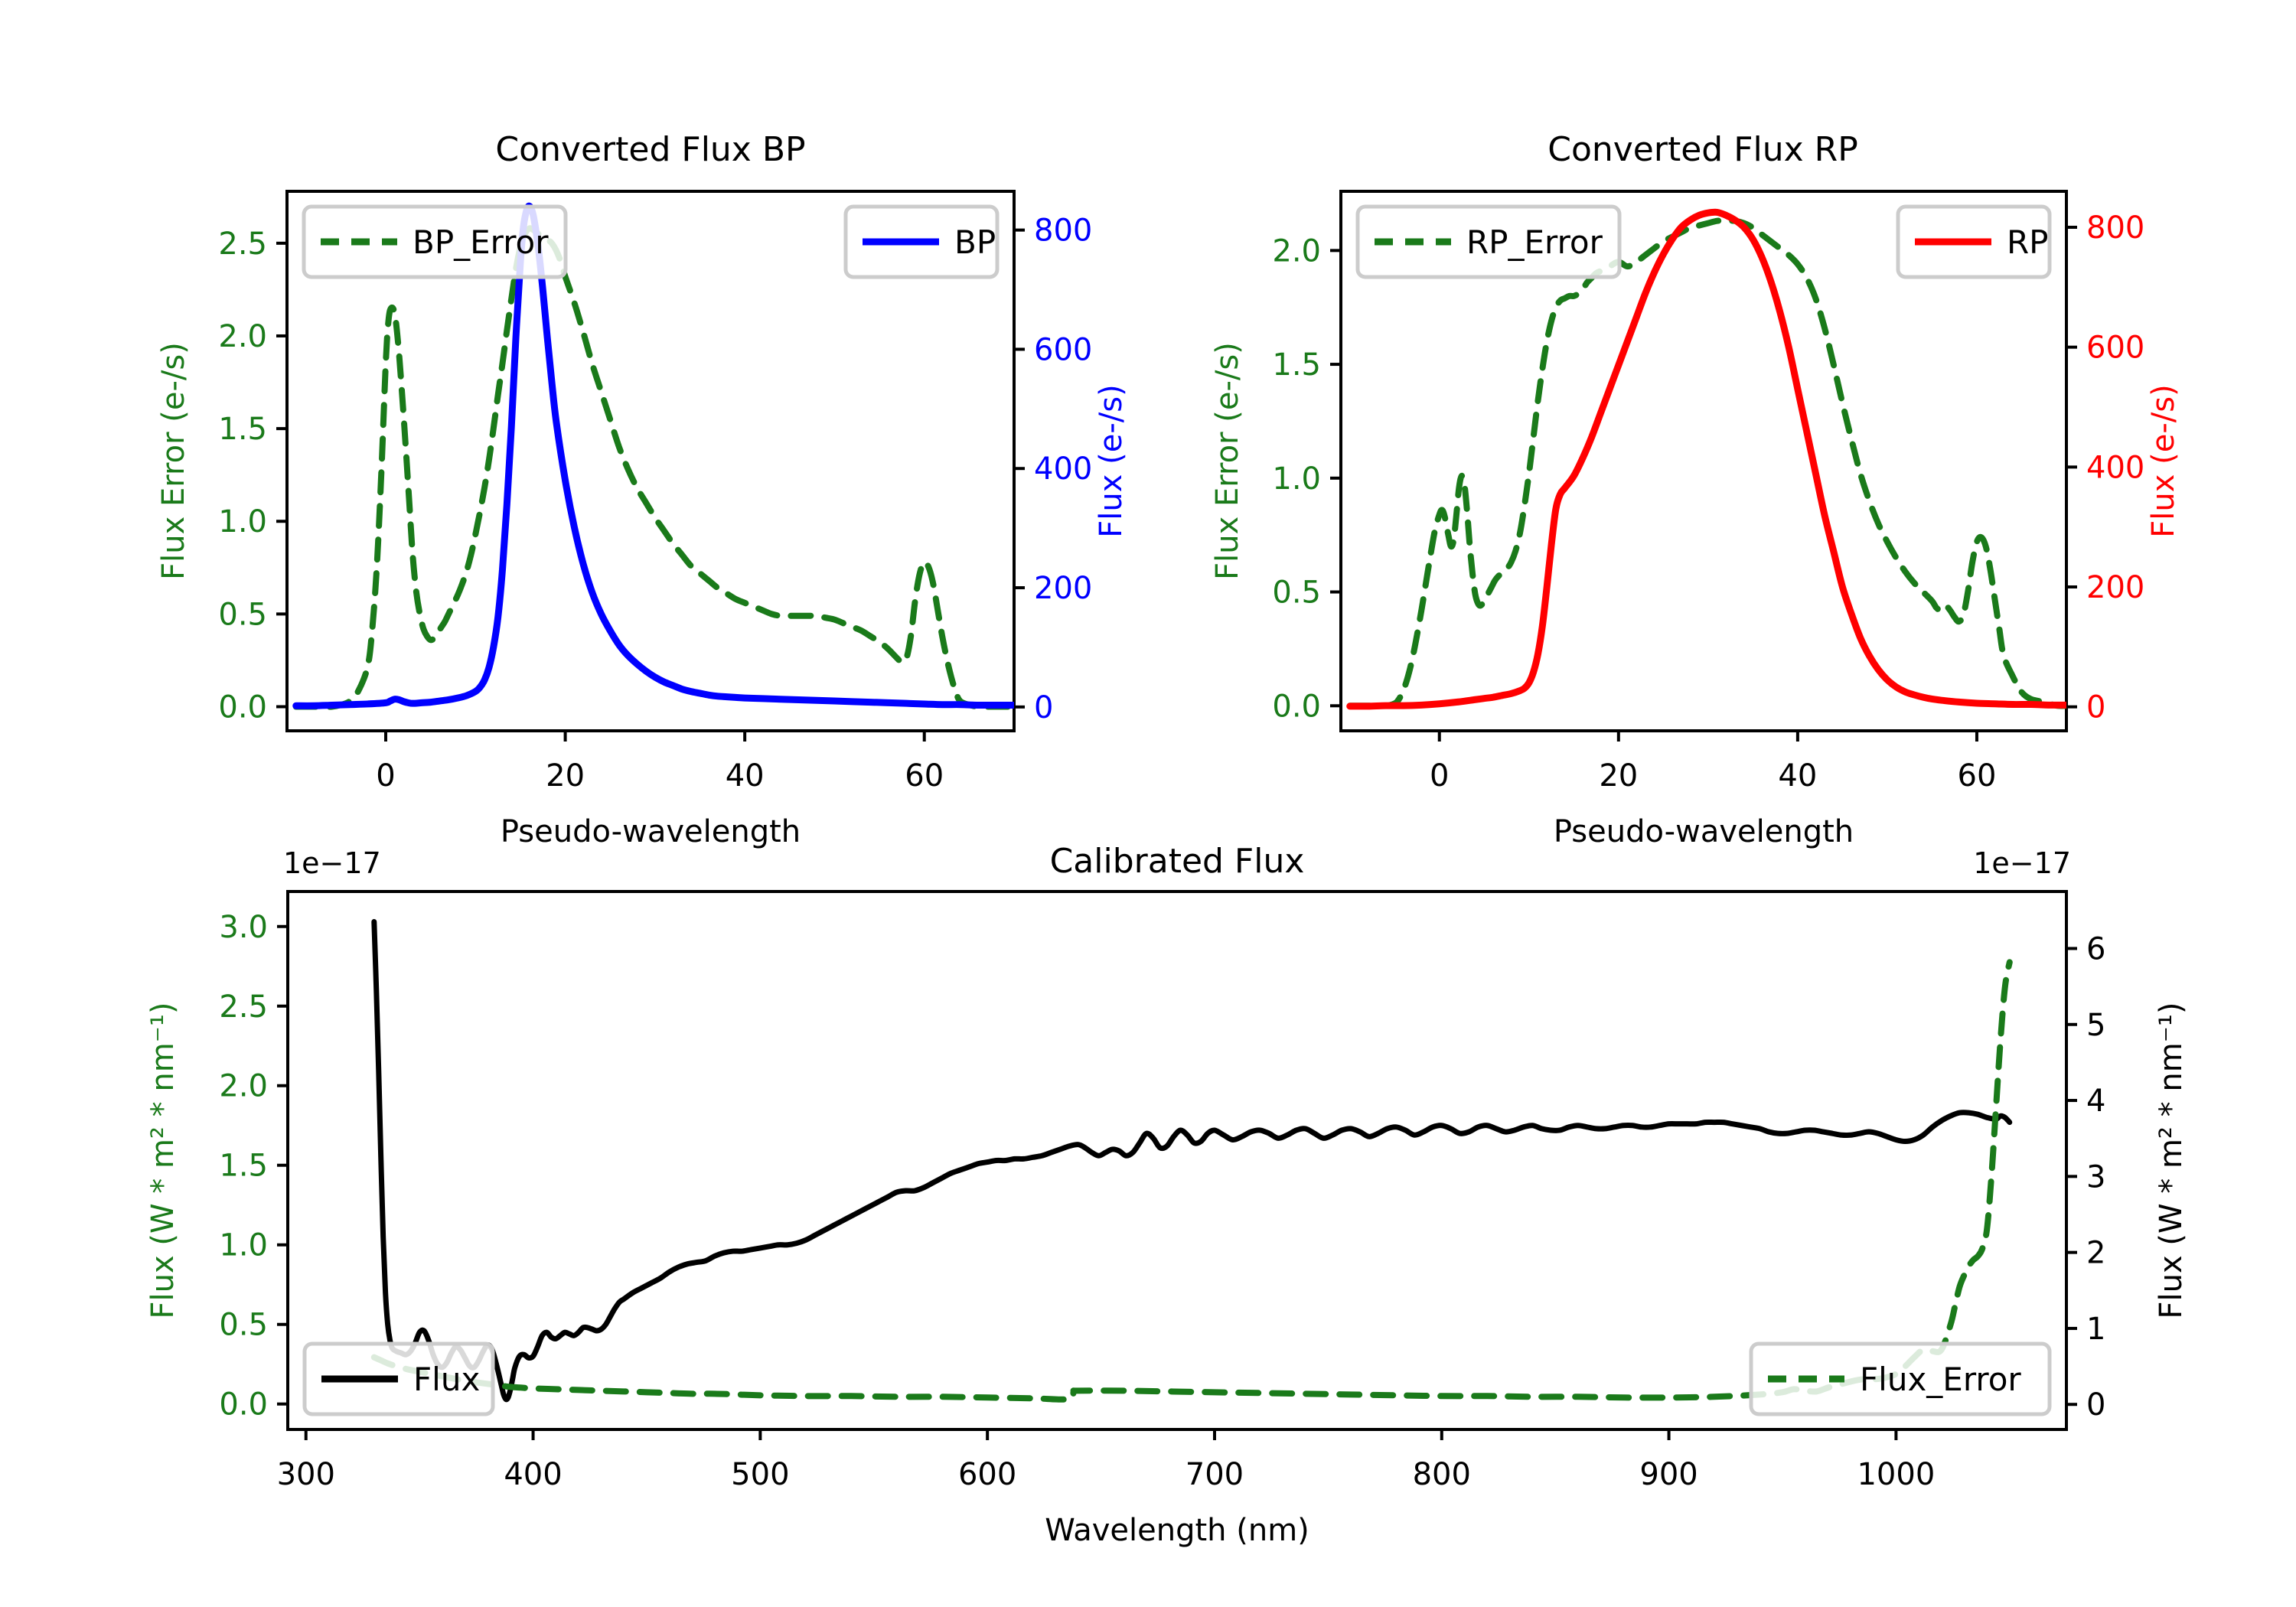  I want to click on y-tick-label-right: 2, so click(2095, 1253).